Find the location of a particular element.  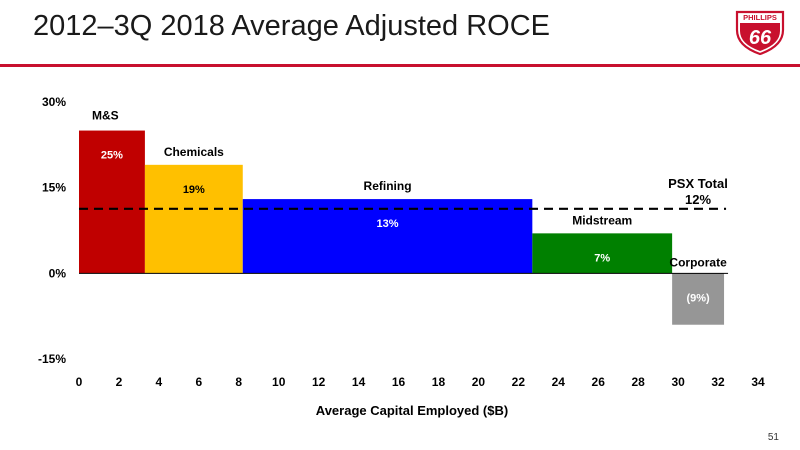

bar-chemicals is located at coordinates (193, 219).